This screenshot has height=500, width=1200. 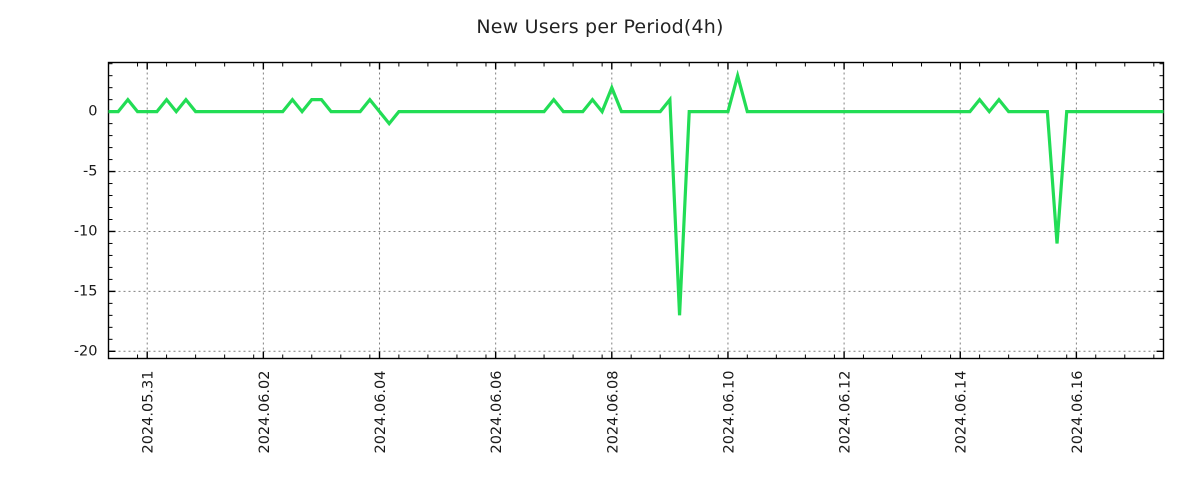 What do you see at coordinates (149, 412) in the screenshot?
I see `x-tick-label: 2024.05.31` at bounding box center [149, 412].